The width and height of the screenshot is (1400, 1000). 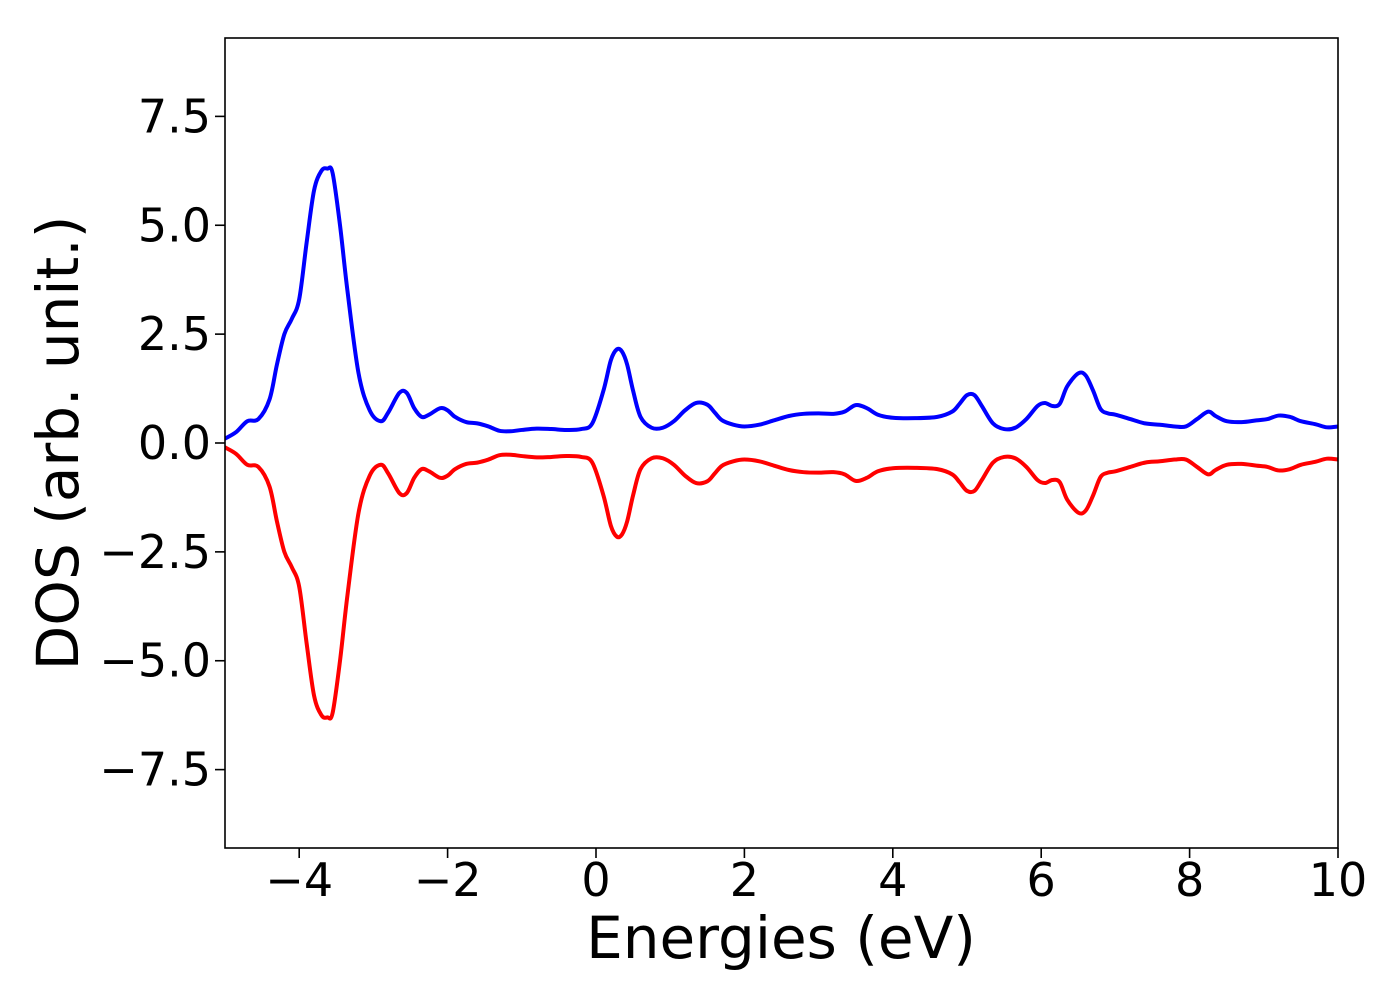 I want to click on x-tick-label: 0, so click(x=595, y=880).